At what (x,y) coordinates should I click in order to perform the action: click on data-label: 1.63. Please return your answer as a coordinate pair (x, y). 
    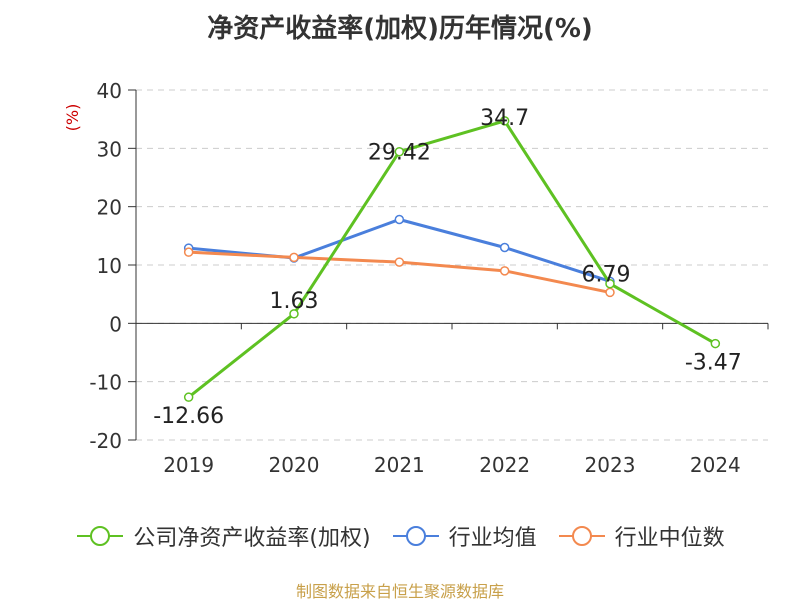
    Looking at the image, I should click on (294, 301).